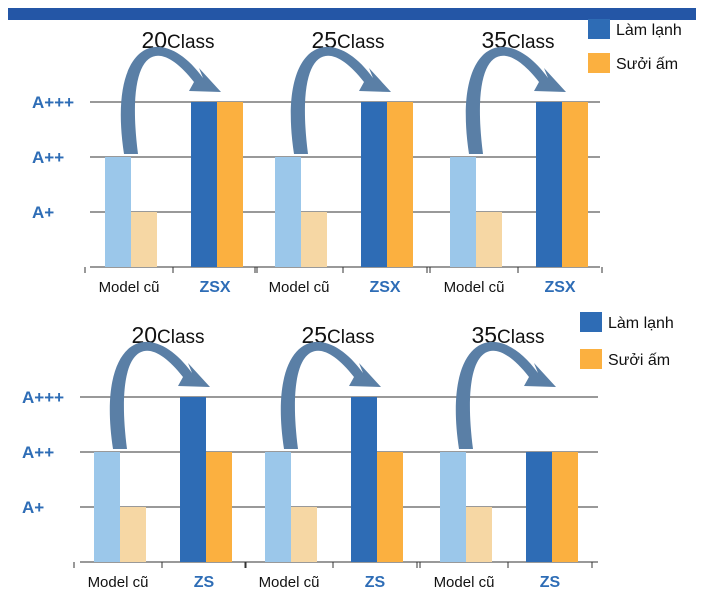 This screenshot has width=704, height=592. I want to click on top-accent-bar, so click(352, 14).